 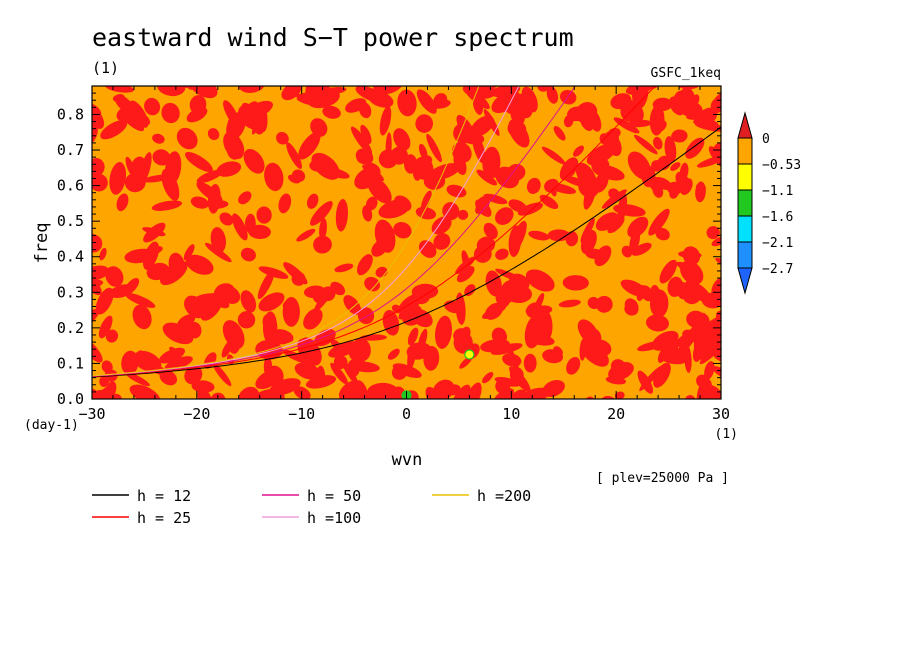 What do you see at coordinates (686, 73) in the screenshot?
I see `dataset-label: GSFC_1keq` at bounding box center [686, 73].